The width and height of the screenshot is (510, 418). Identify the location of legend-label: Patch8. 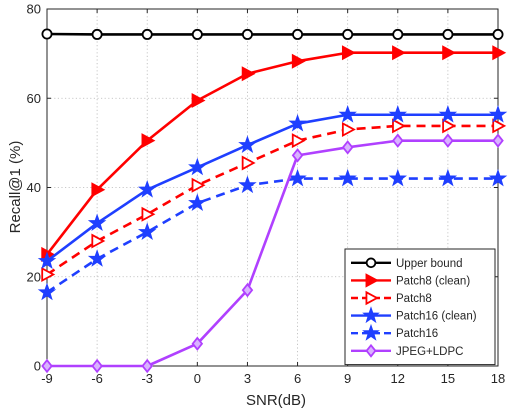
(414, 299).